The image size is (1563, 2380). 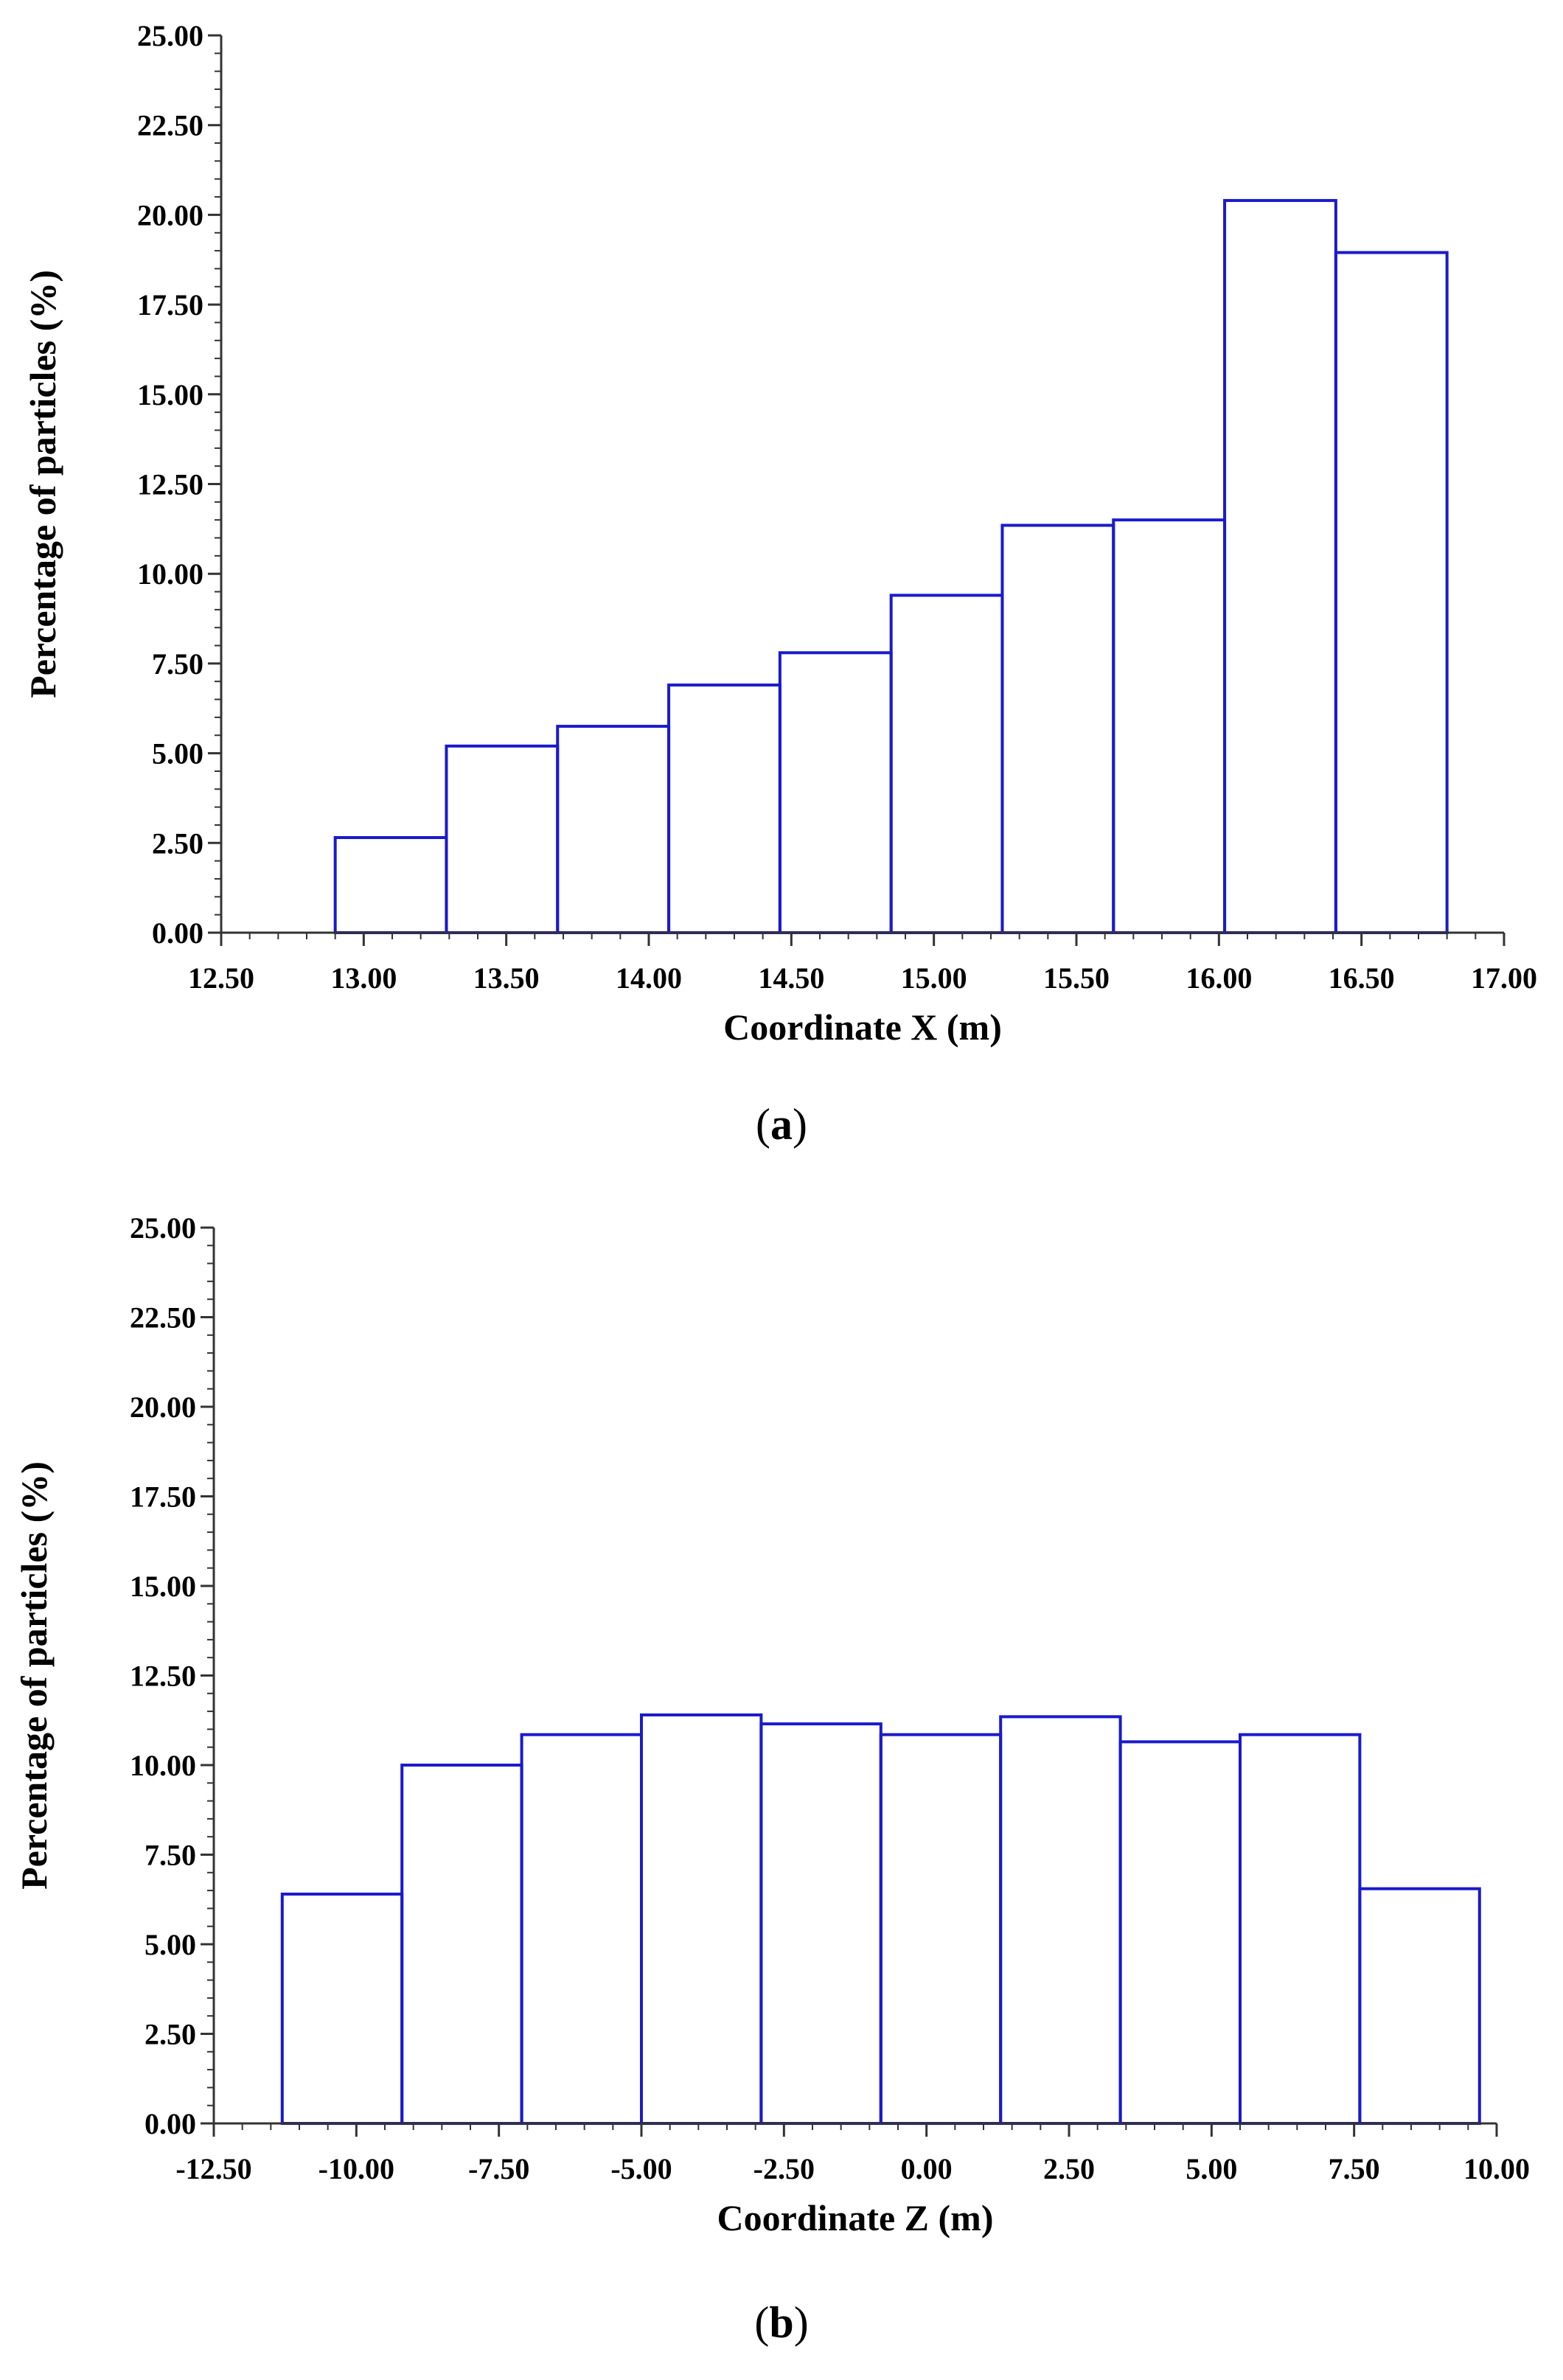 I want to click on x-tick-label: 16.50, so click(x=1362, y=978).